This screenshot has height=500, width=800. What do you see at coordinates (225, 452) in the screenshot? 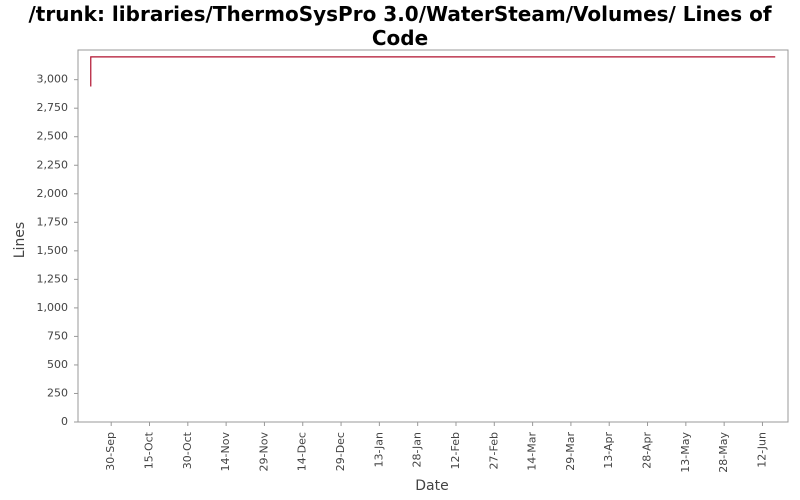
I see `x-tick-label: 14-Nov` at bounding box center [225, 452].